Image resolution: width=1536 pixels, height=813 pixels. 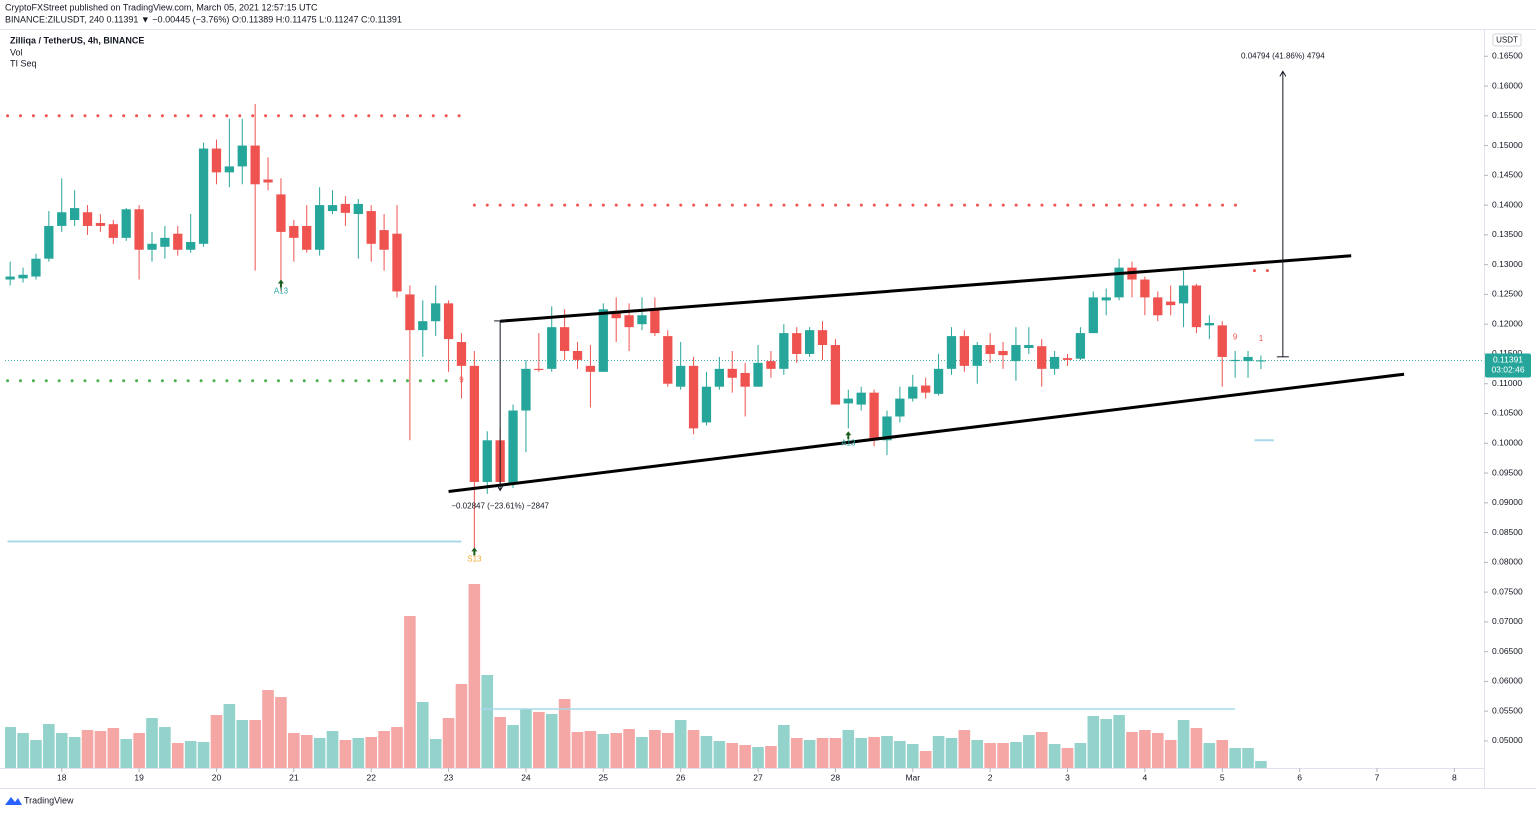 I want to click on brand-icon, so click(x=13, y=801).